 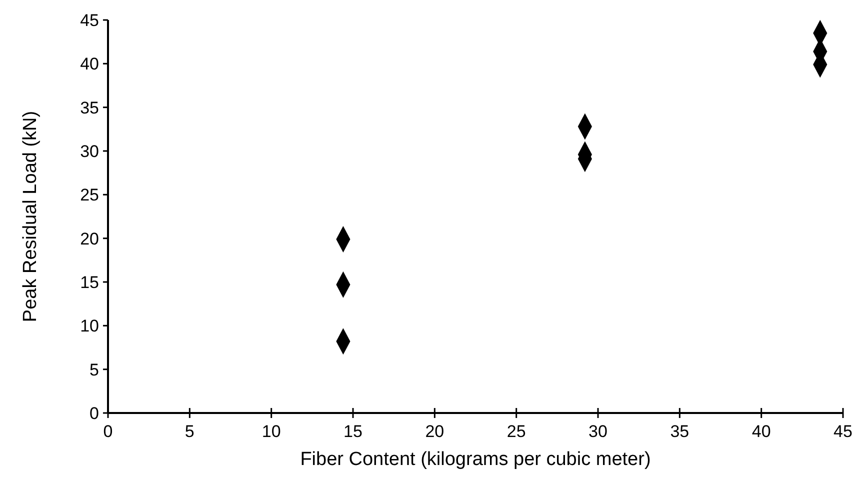 I want to click on y-tick-label: 45, so click(x=89, y=20).